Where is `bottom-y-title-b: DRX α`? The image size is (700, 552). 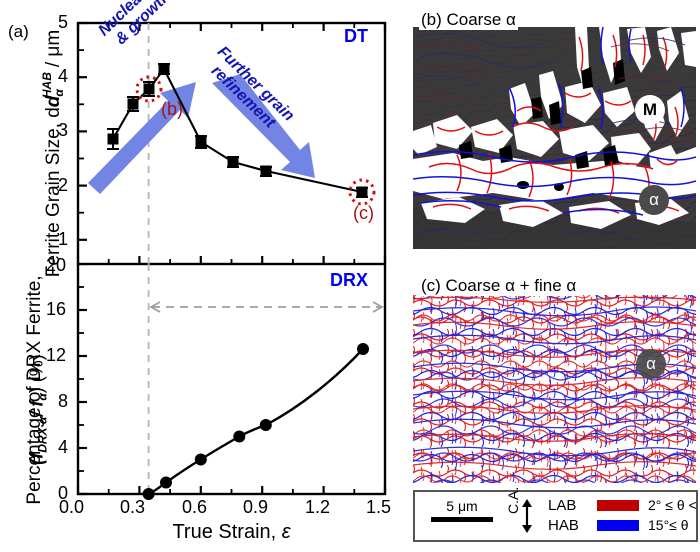 bottom-y-title-b: DRX α is located at coordinates (42, 434).